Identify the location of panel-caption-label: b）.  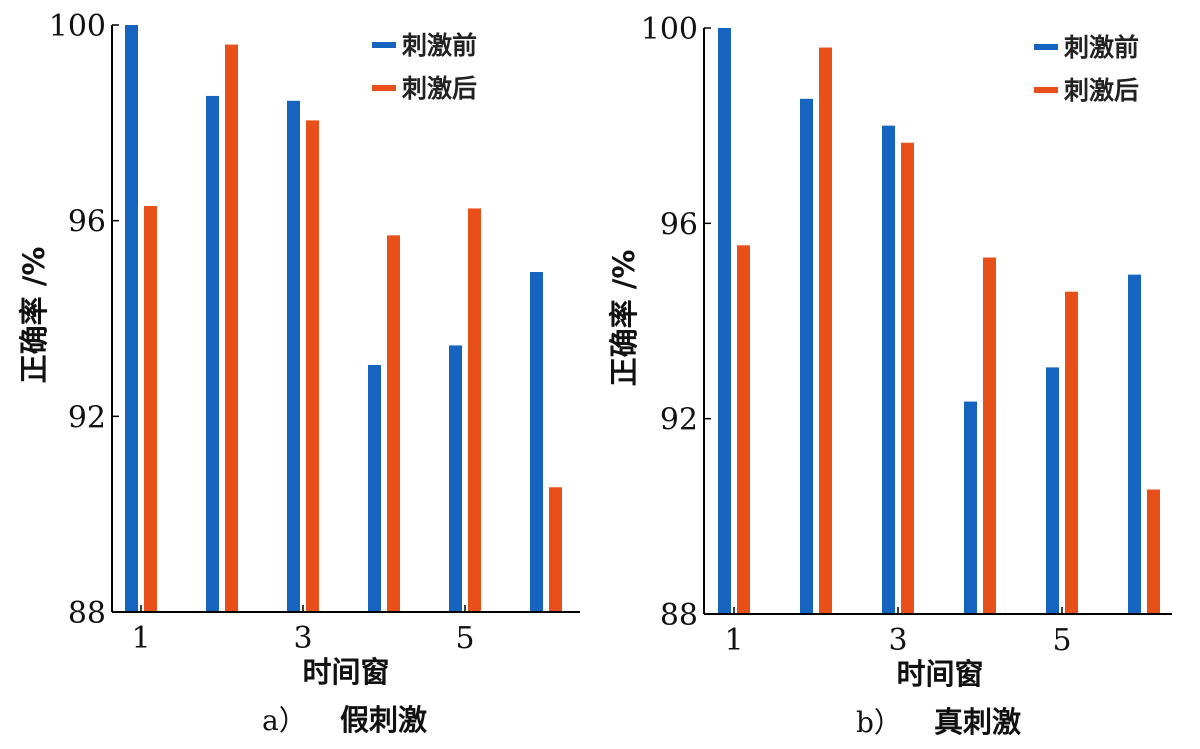
(879, 722).